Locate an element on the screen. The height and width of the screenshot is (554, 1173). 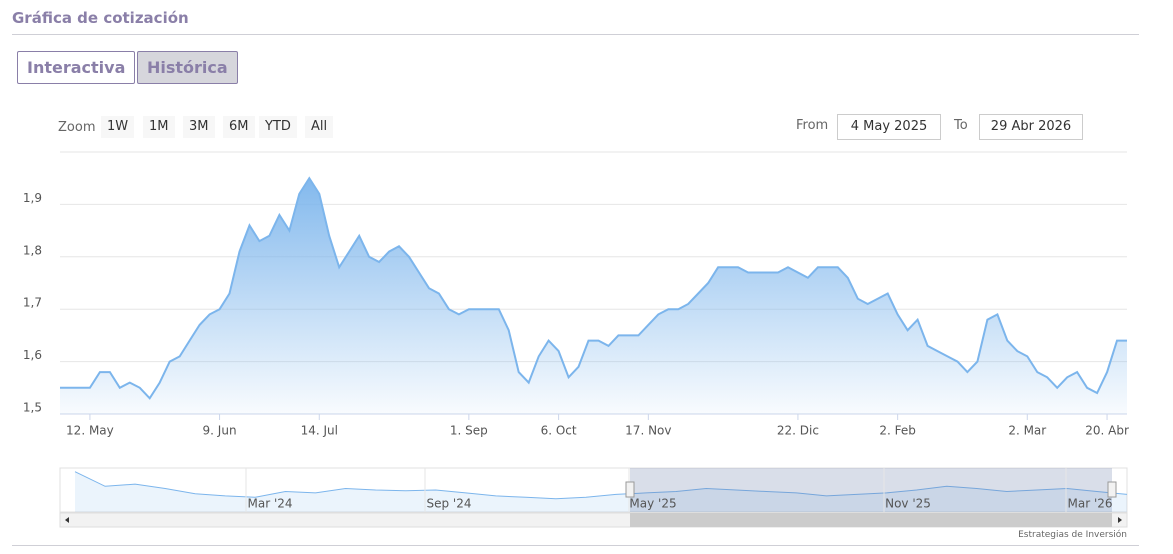
navigator-label: Nov '25 is located at coordinates (908, 504).